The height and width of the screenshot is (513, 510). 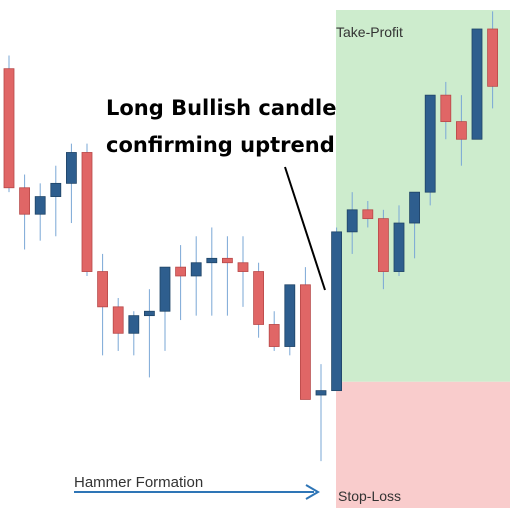 What do you see at coordinates (312, 492) in the screenshot?
I see `hammer-arrow-head` at bounding box center [312, 492].